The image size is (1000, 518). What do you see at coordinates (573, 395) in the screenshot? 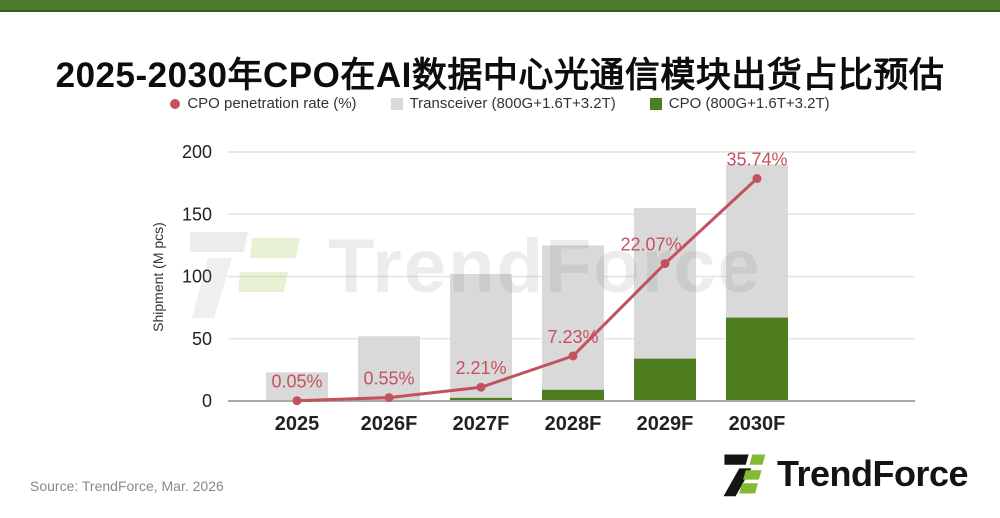
I see `bar-cpo-2028F` at bounding box center [573, 395].